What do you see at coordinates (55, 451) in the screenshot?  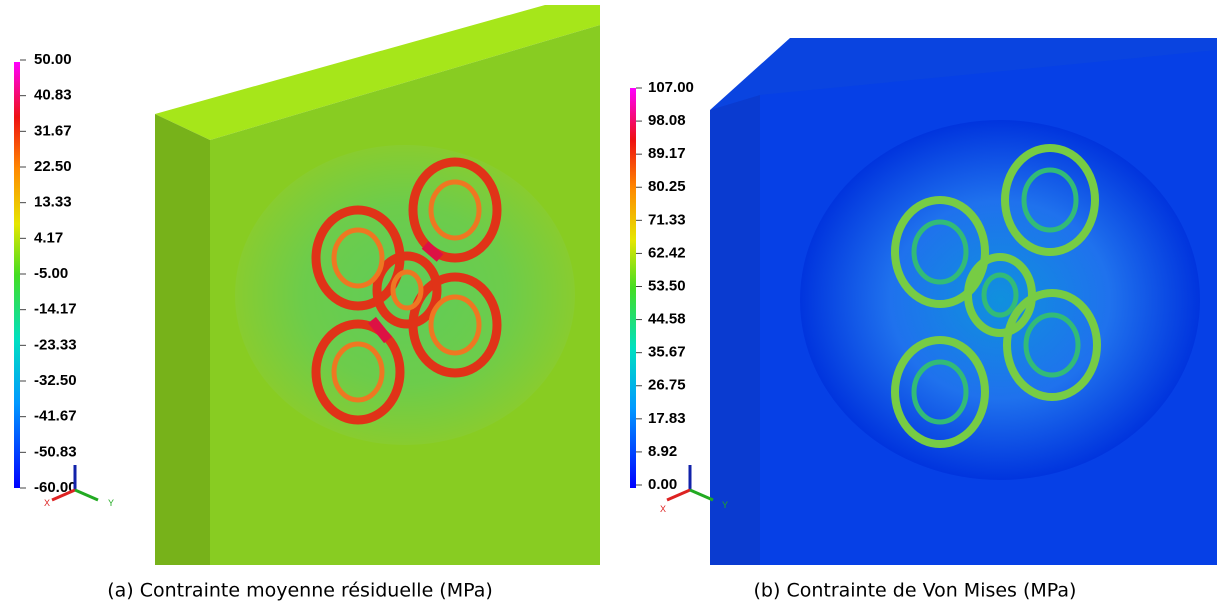 I see `colorbar-label: -50.83` at bounding box center [55, 451].